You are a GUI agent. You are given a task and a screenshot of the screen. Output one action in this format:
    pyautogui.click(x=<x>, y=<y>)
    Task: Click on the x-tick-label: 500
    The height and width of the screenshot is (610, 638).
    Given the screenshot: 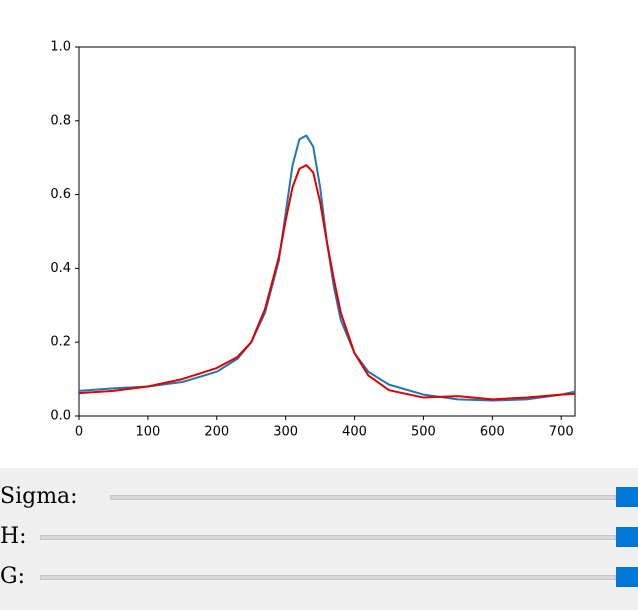 What is the action you would take?
    pyautogui.click(x=423, y=432)
    